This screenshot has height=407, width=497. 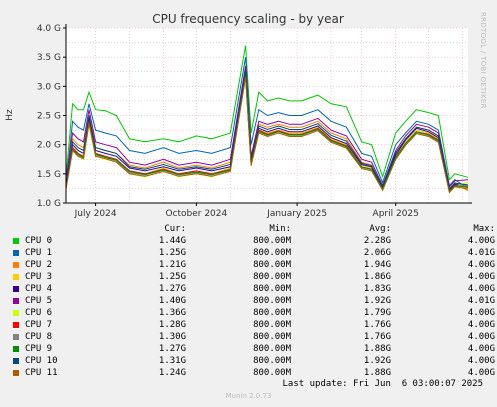 What do you see at coordinates (39, 277) in the screenshot?
I see `legend-row-name: CPU 3` at bounding box center [39, 277].